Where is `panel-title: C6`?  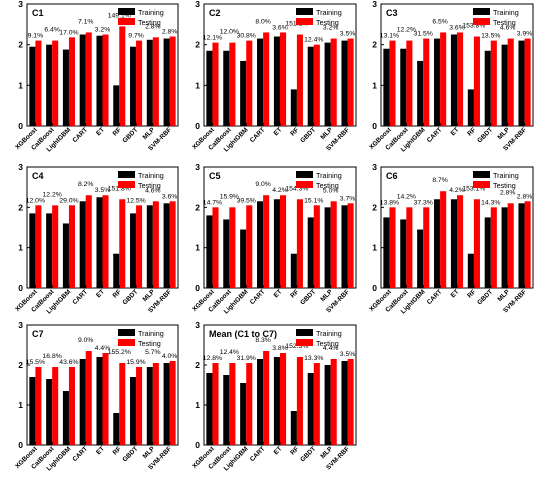
panel-title: C6 is located at coordinates (392, 176).